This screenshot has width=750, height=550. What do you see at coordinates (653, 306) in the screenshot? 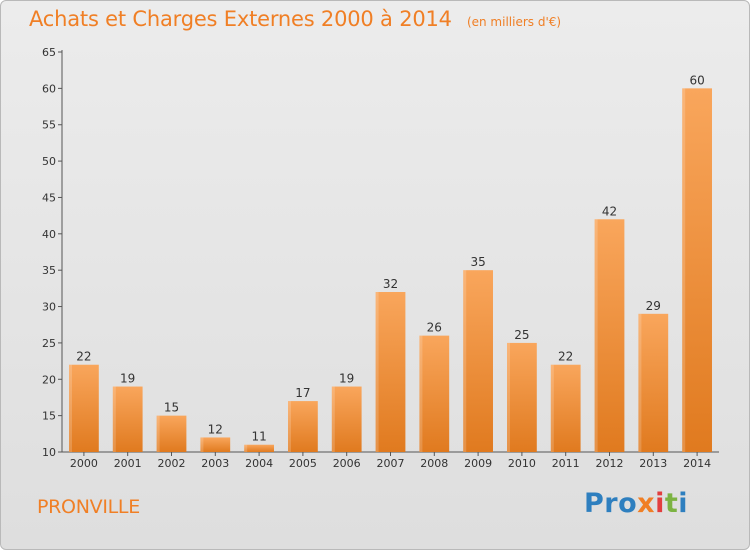
I see `value-label: 29` at bounding box center [653, 306].